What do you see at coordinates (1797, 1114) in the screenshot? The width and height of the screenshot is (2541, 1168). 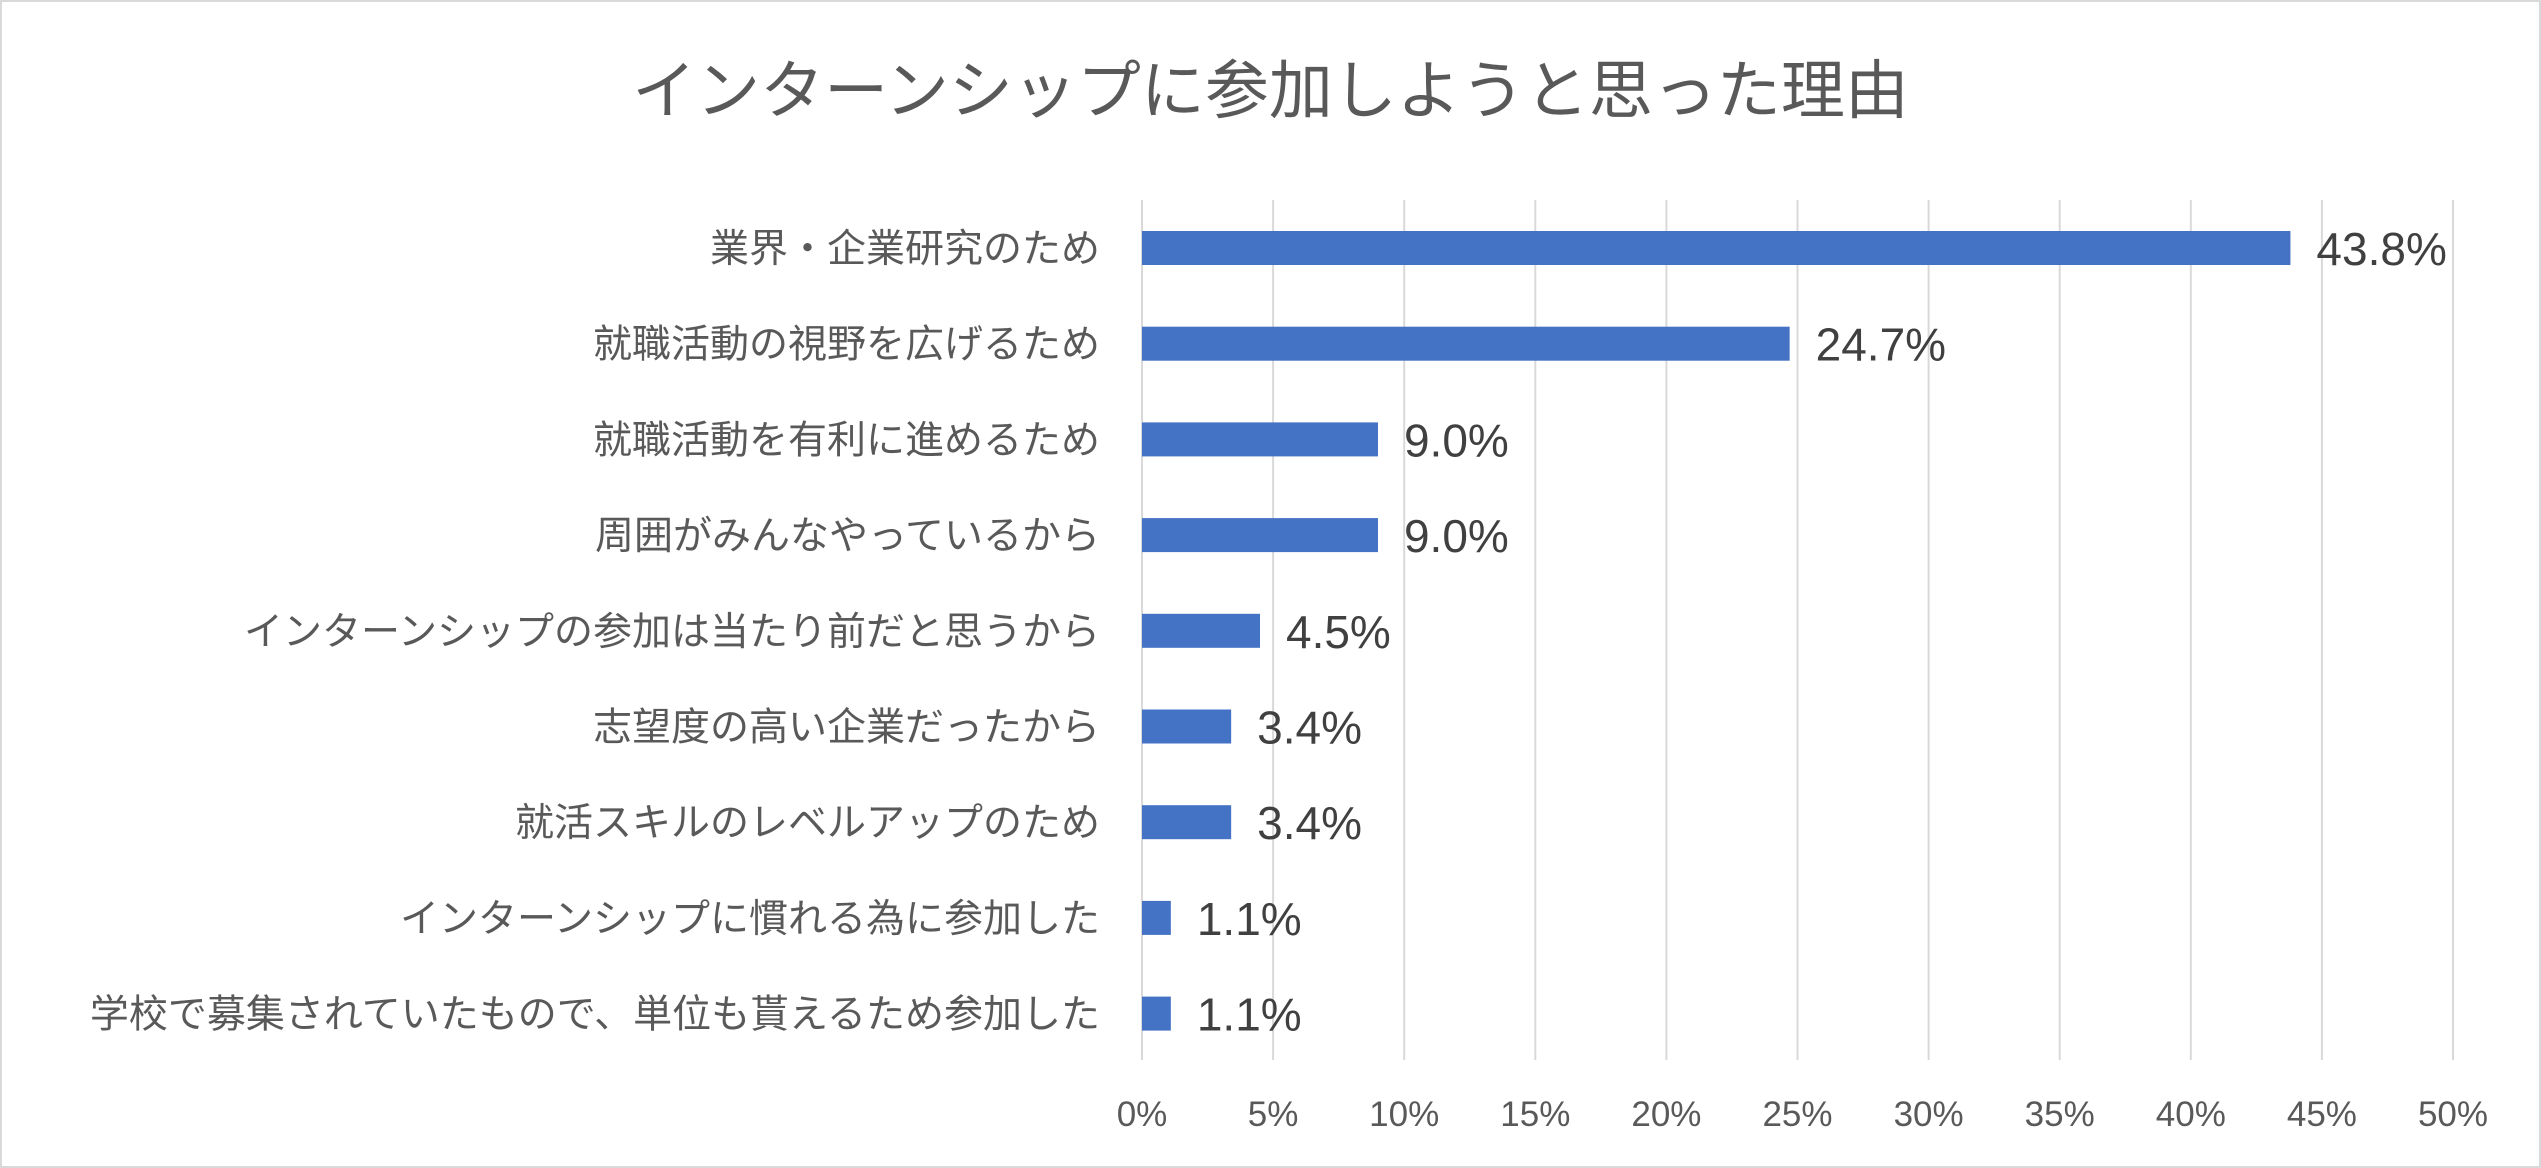 I see `x-tick-label: 25%` at bounding box center [1797, 1114].